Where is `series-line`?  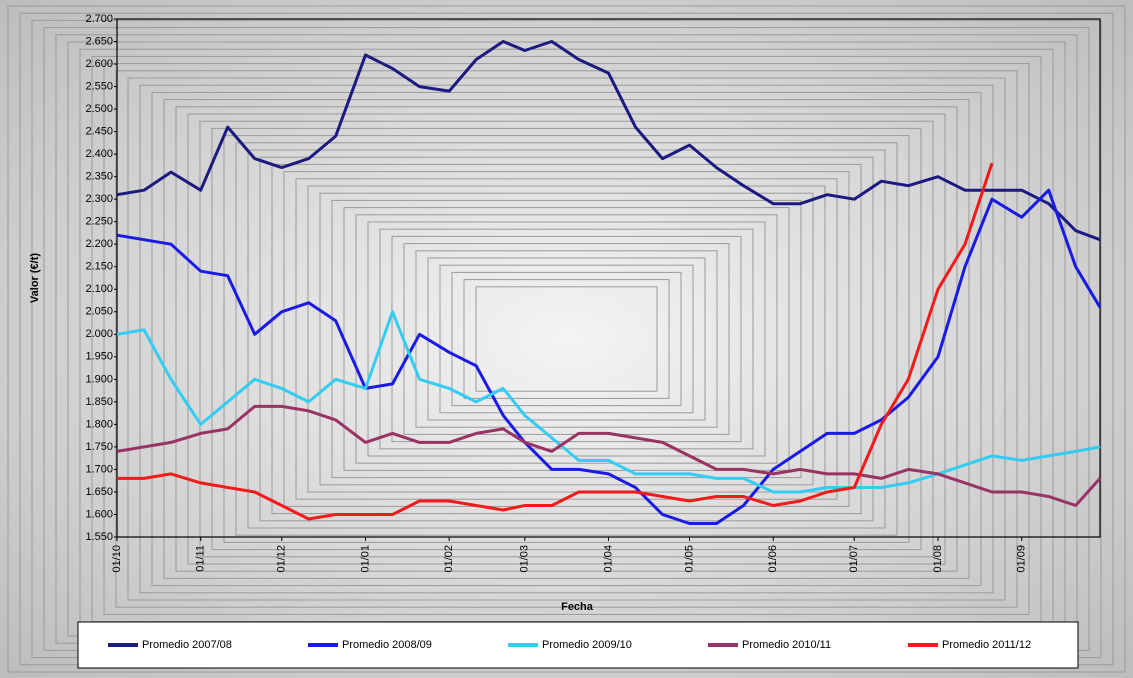
series-line is located at coordinates (609, 455).